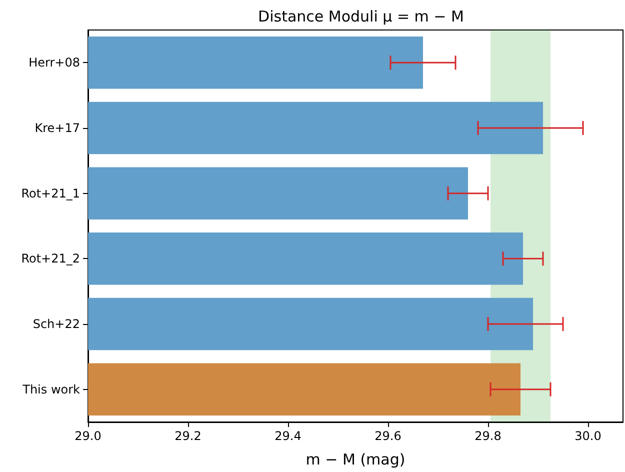  Describe the element at coordinates (56, 324) in the screenshot. I see `y-tick-label: Sch+22` at that location.